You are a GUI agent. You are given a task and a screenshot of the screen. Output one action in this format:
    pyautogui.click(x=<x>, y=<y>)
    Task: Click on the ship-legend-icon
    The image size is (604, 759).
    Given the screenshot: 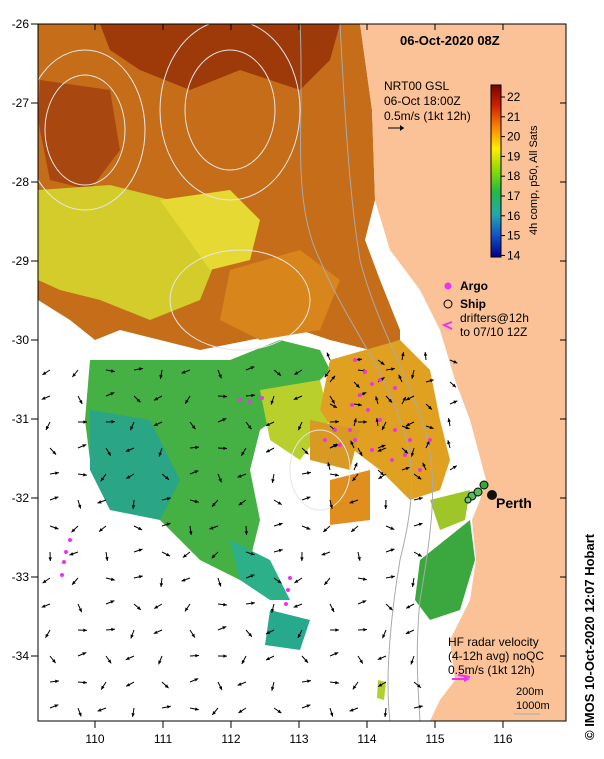 What is the action you would take?
    pyautogui.click(x=448, y=304)
    